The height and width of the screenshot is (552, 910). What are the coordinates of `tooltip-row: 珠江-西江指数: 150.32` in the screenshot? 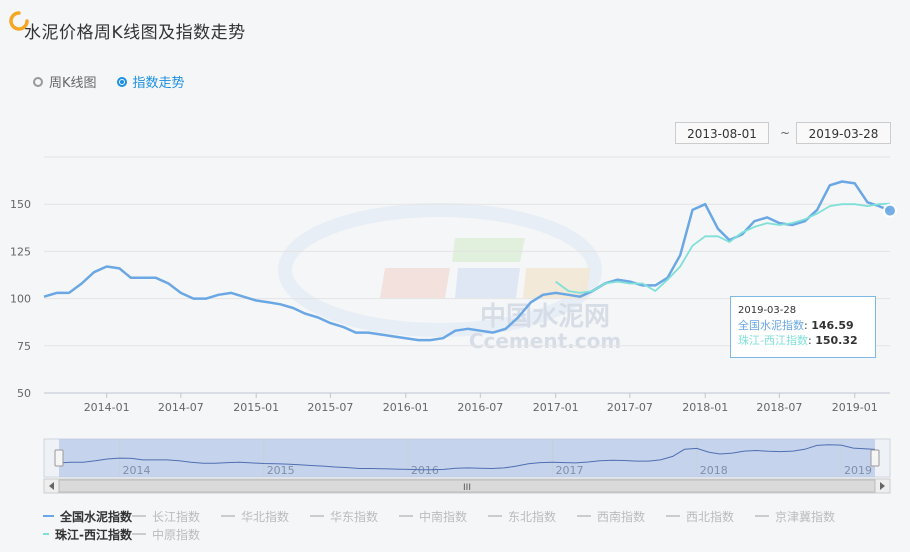 It's located at (798, 340).